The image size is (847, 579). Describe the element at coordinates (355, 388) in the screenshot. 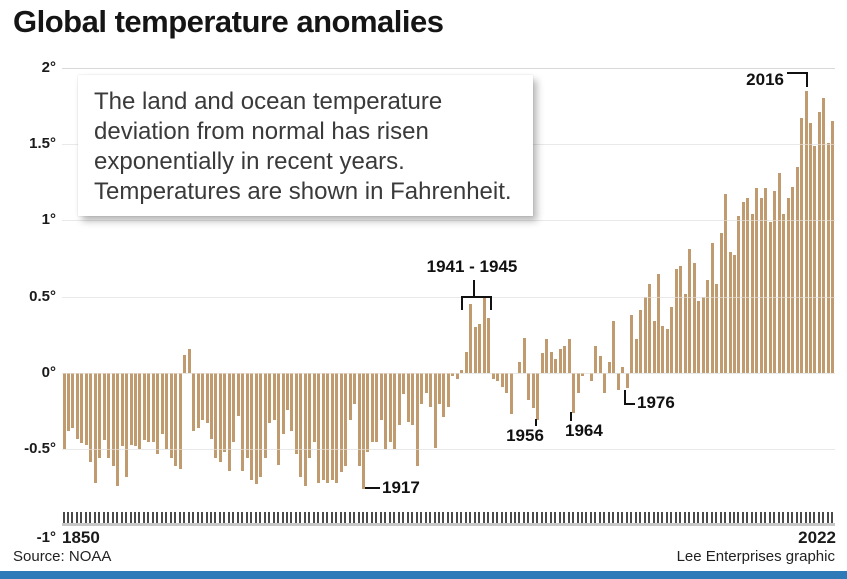

I see `bar-1915` at that location.